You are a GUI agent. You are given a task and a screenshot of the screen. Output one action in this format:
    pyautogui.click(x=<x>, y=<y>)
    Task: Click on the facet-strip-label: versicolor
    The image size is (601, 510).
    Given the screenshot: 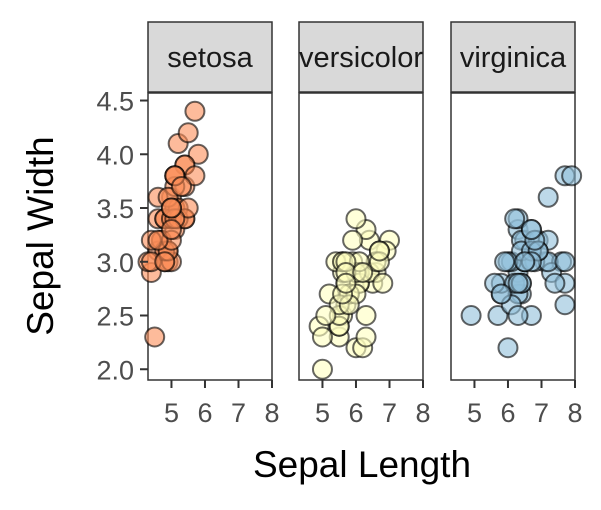 What is the action you would take?
    pyautogui.click(x=361, y=58)
    